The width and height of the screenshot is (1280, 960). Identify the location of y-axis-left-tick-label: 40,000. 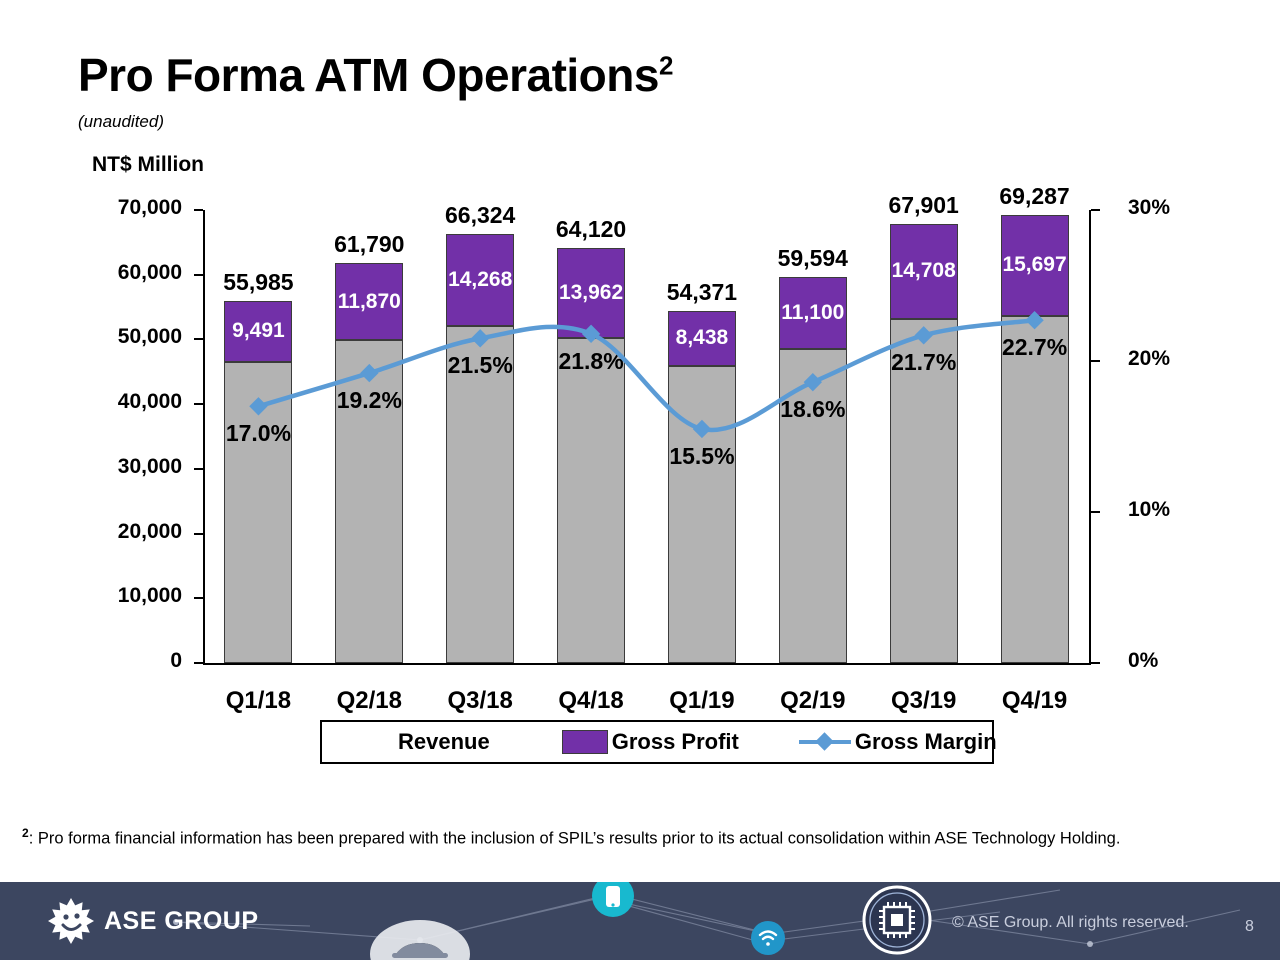
(149, 402).